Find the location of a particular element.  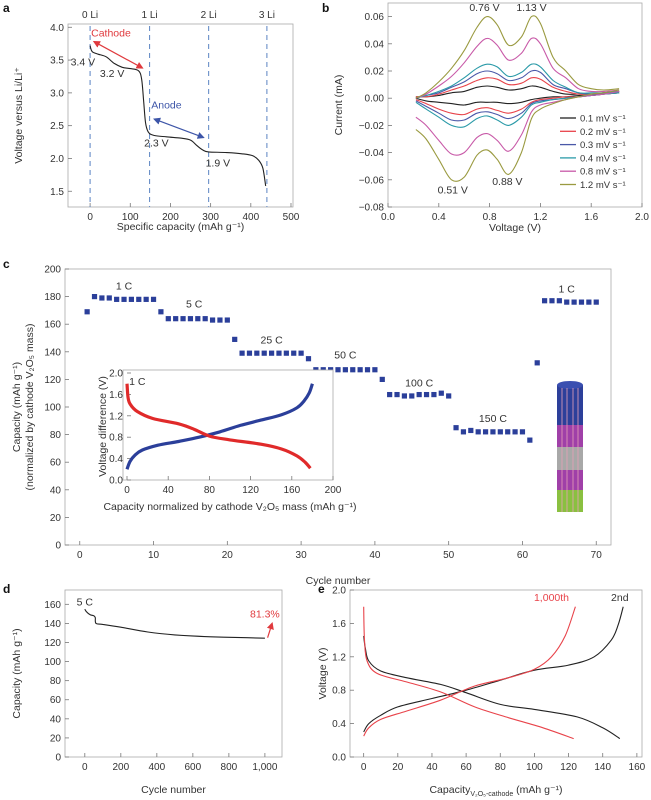

y-tick-label: 160 is located at coordinates (52, 605).